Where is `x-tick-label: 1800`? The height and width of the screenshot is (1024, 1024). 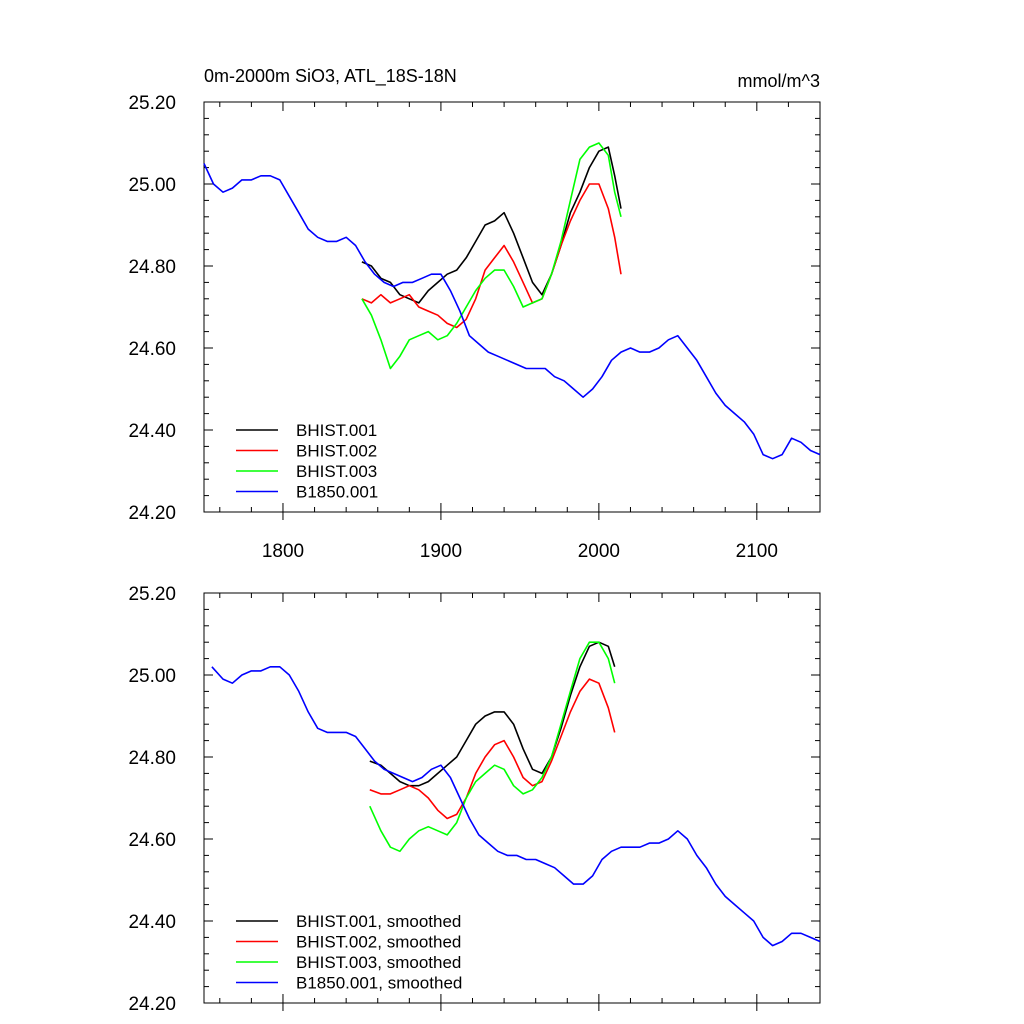
x-tick-label: 1800 is located at coordinates (283, 551).